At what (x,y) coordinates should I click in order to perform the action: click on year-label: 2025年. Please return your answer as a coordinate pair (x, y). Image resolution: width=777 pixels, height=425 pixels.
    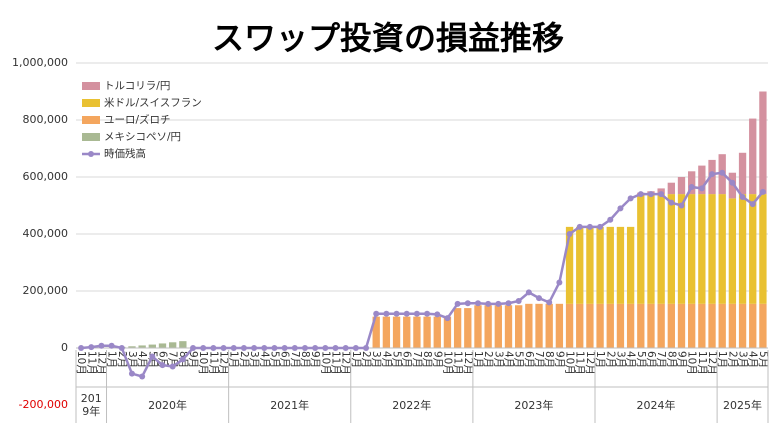
    Looking at the image, I should click on (743, 405).